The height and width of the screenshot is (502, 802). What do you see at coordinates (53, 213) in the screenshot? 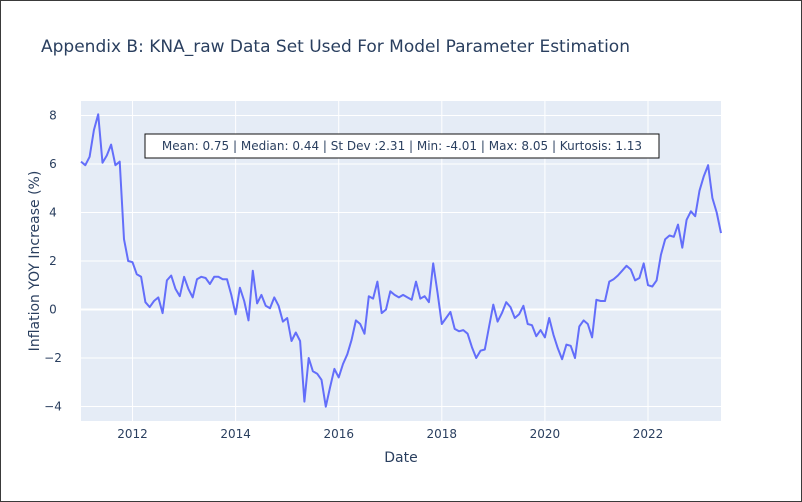
I see `y-tick-label: 4` at bounding box center [53, 213].